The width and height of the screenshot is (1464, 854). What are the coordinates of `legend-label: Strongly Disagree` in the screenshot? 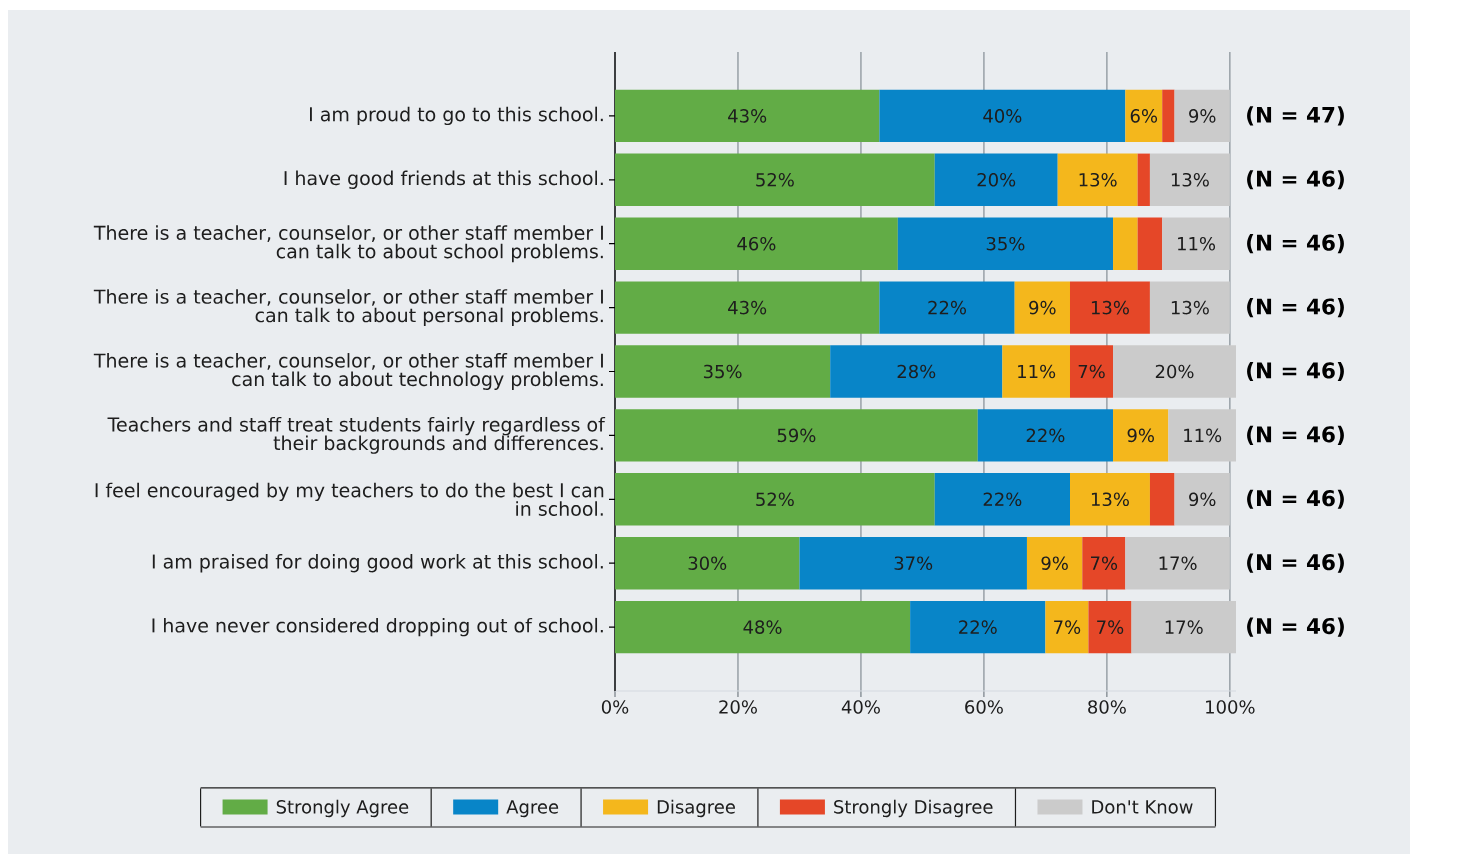 It's located at (913, 808).